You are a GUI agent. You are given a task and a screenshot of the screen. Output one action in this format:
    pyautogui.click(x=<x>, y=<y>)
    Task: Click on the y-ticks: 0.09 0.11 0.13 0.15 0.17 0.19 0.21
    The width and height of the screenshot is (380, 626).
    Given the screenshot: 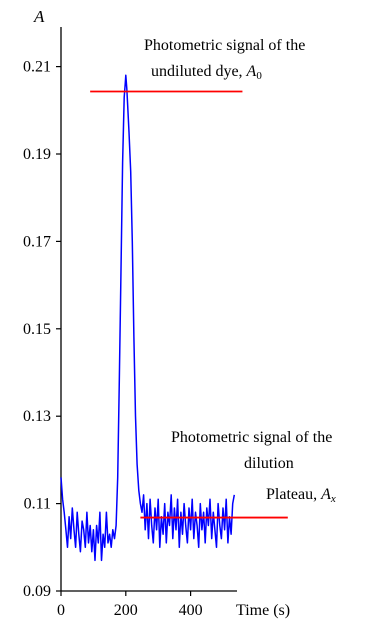 What is the action you would take?
    pyautogui.click(x=42, y=329)
    